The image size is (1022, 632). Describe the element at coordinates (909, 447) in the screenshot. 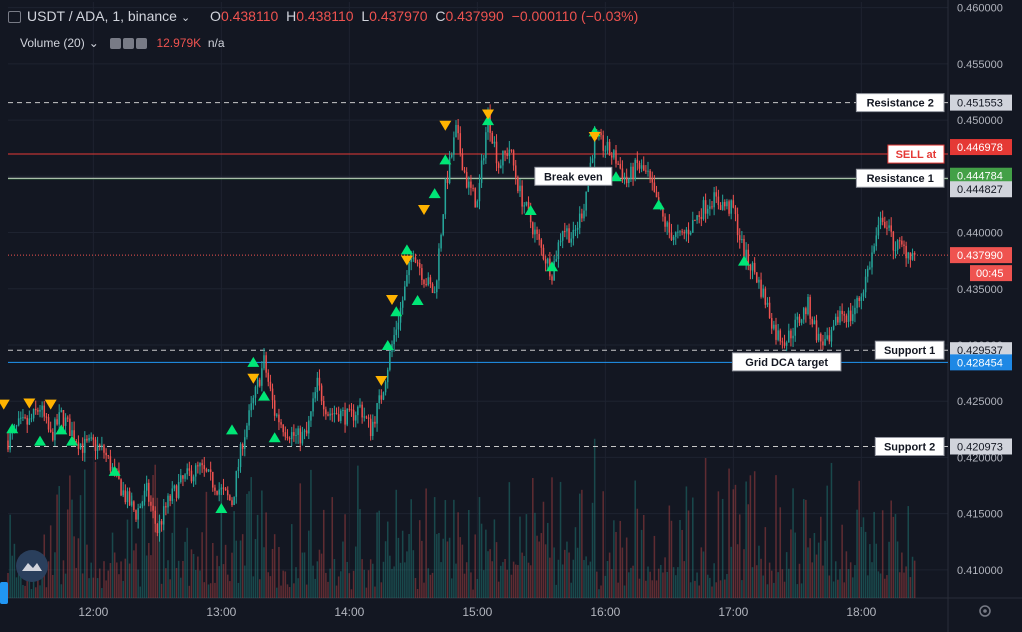

I see `level-label-text: Support 2` at that location.